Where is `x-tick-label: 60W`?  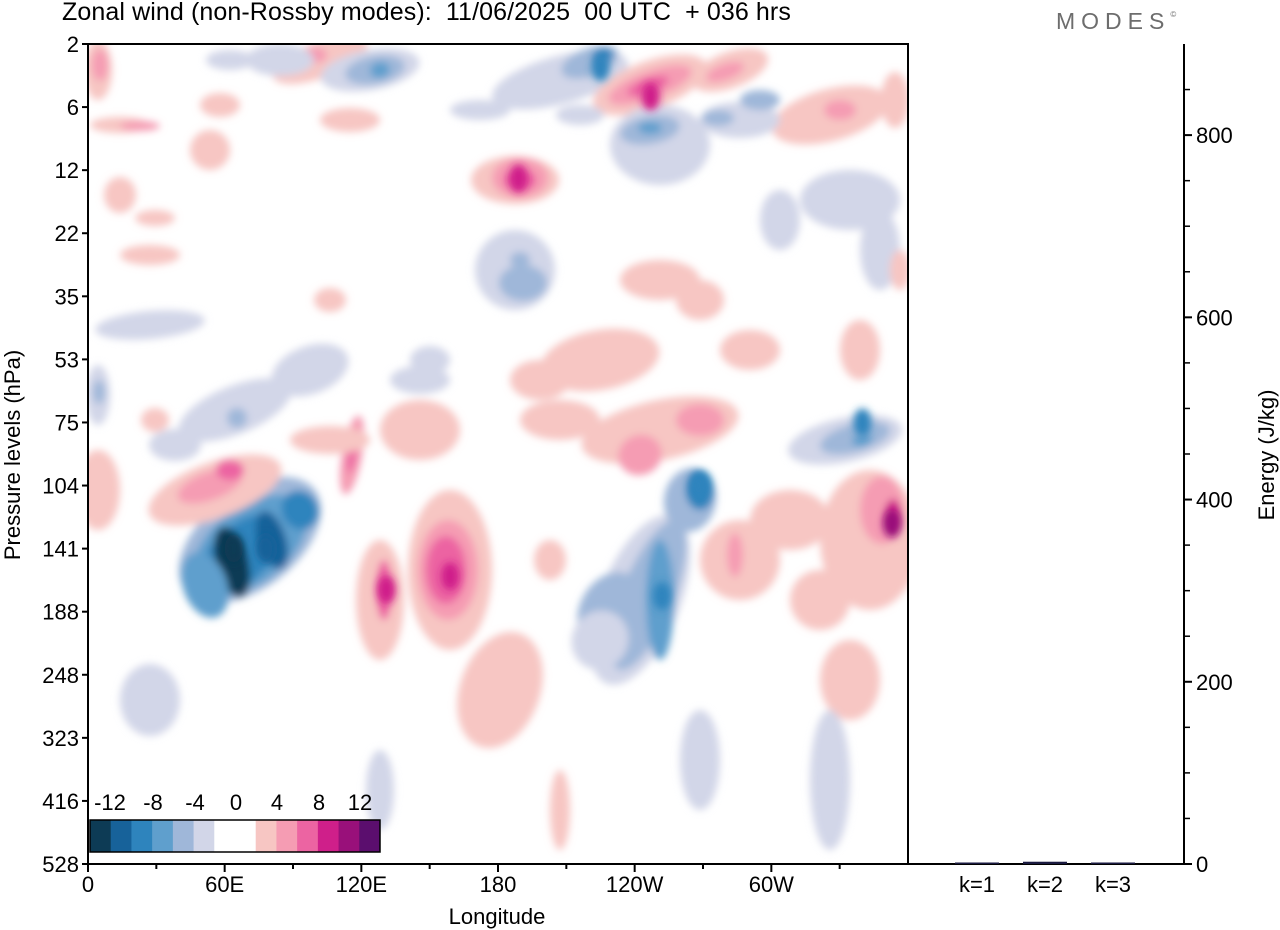 x-tick-label: 60W is located at coordinates (771, 884).